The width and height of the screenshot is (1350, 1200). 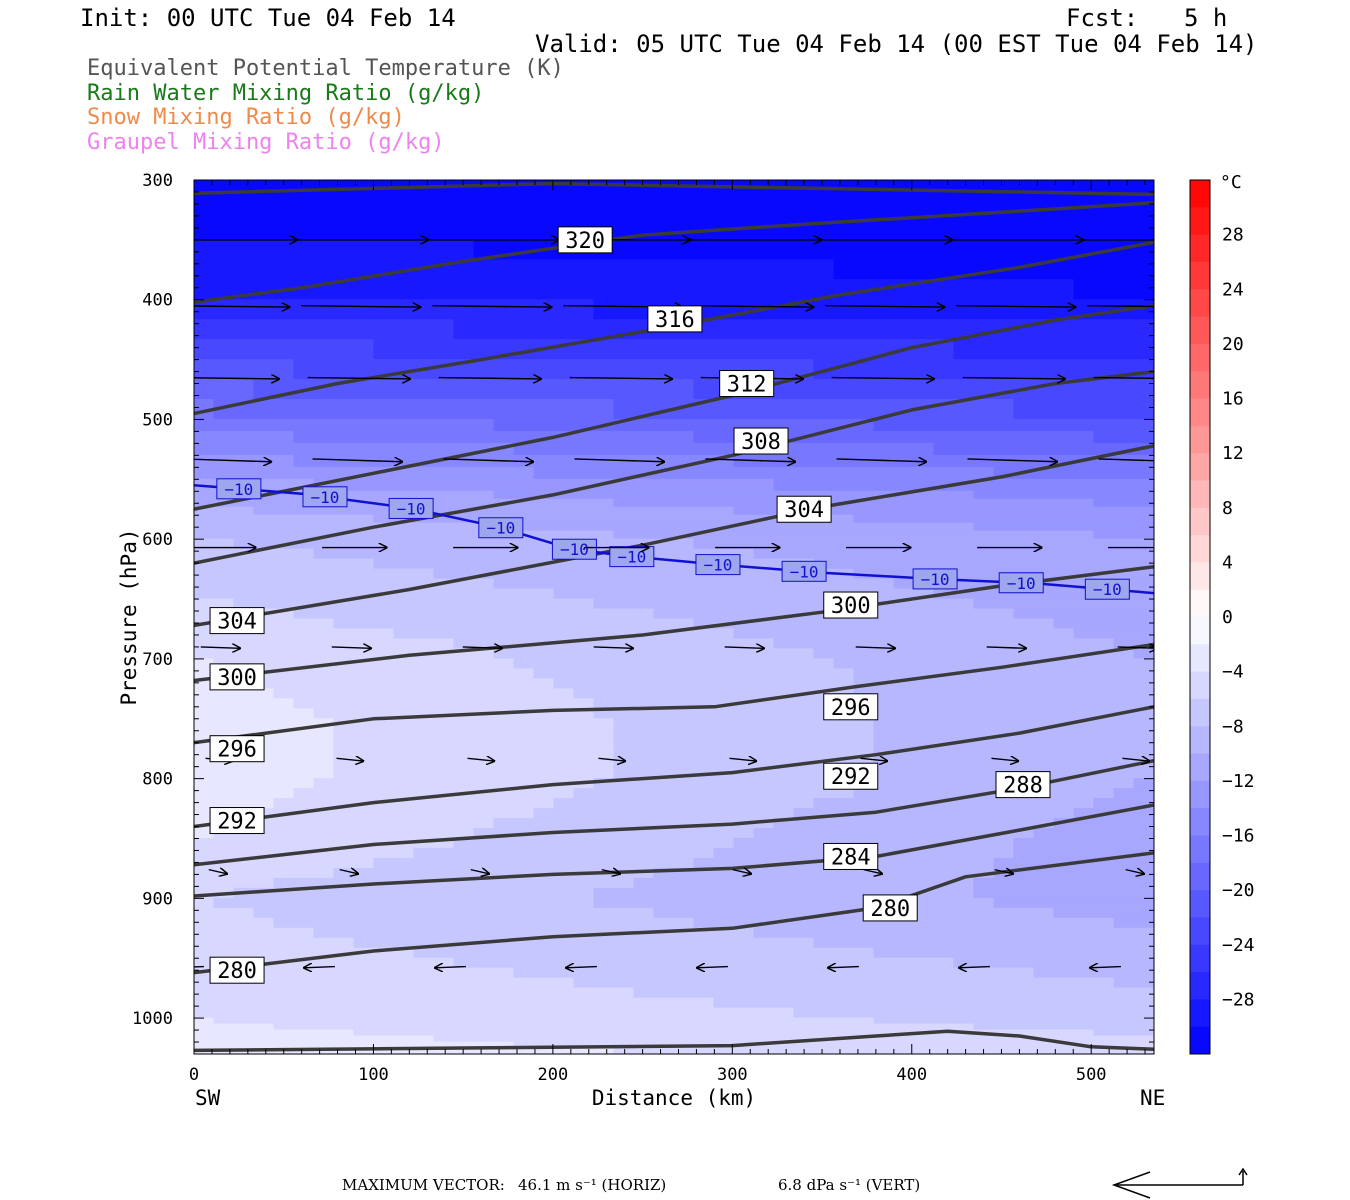 I want to click on theta-e-label-box, so click(x=237, y=970).